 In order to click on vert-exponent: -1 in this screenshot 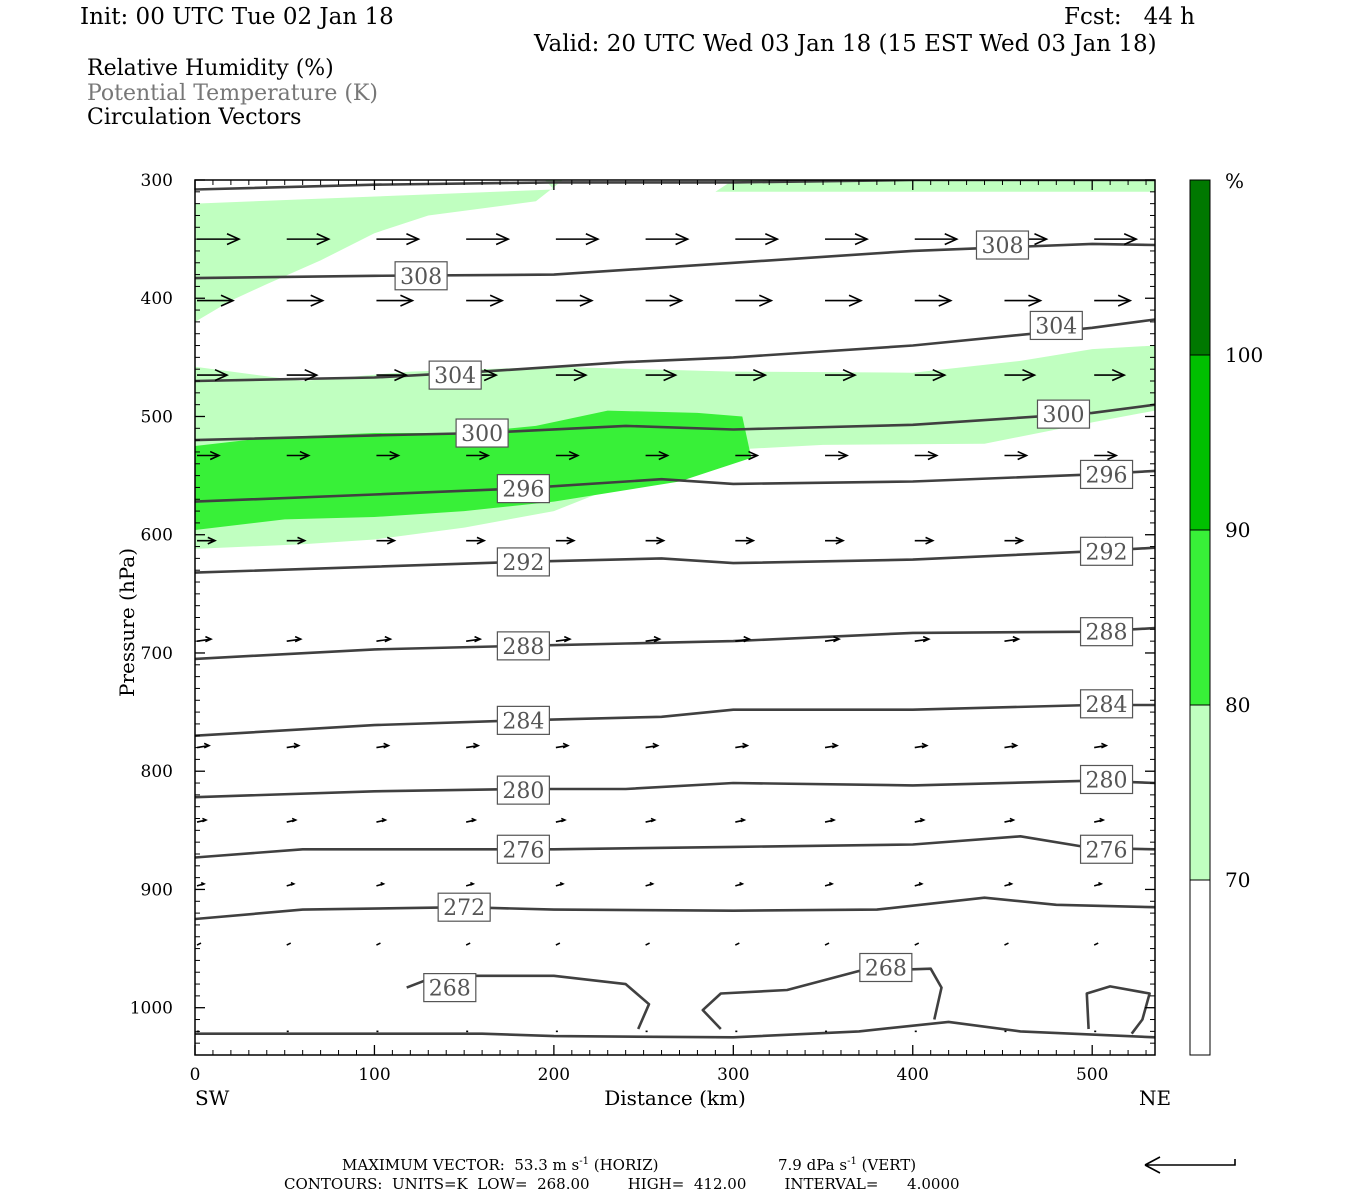, I will do `click(852, 1161)`.